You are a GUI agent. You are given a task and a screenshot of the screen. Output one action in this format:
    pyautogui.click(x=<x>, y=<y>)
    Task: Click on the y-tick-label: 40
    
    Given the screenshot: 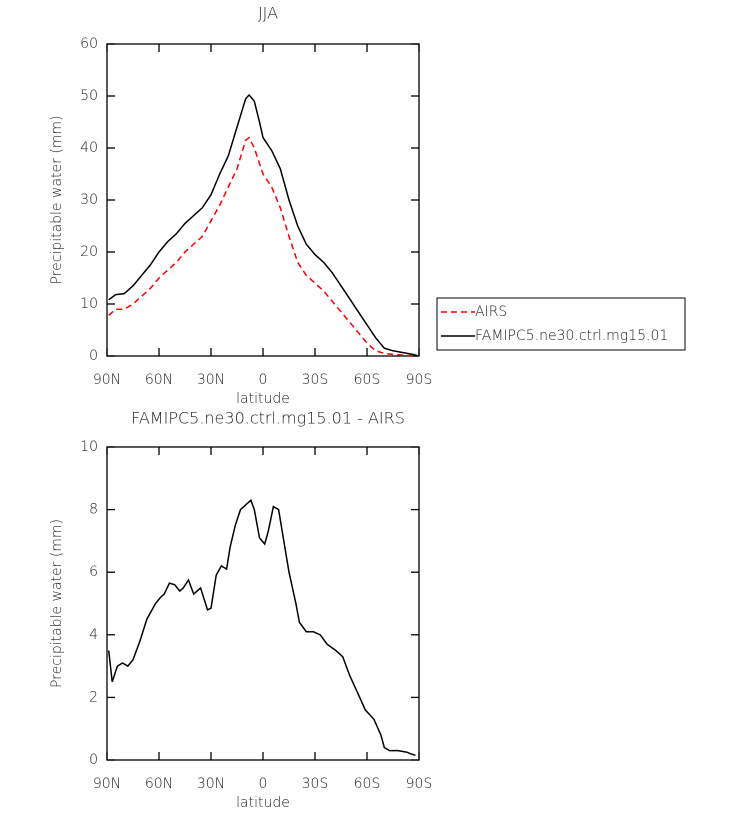 What is the action you would take?
    pyautogui.click(x=89, y=148)
    